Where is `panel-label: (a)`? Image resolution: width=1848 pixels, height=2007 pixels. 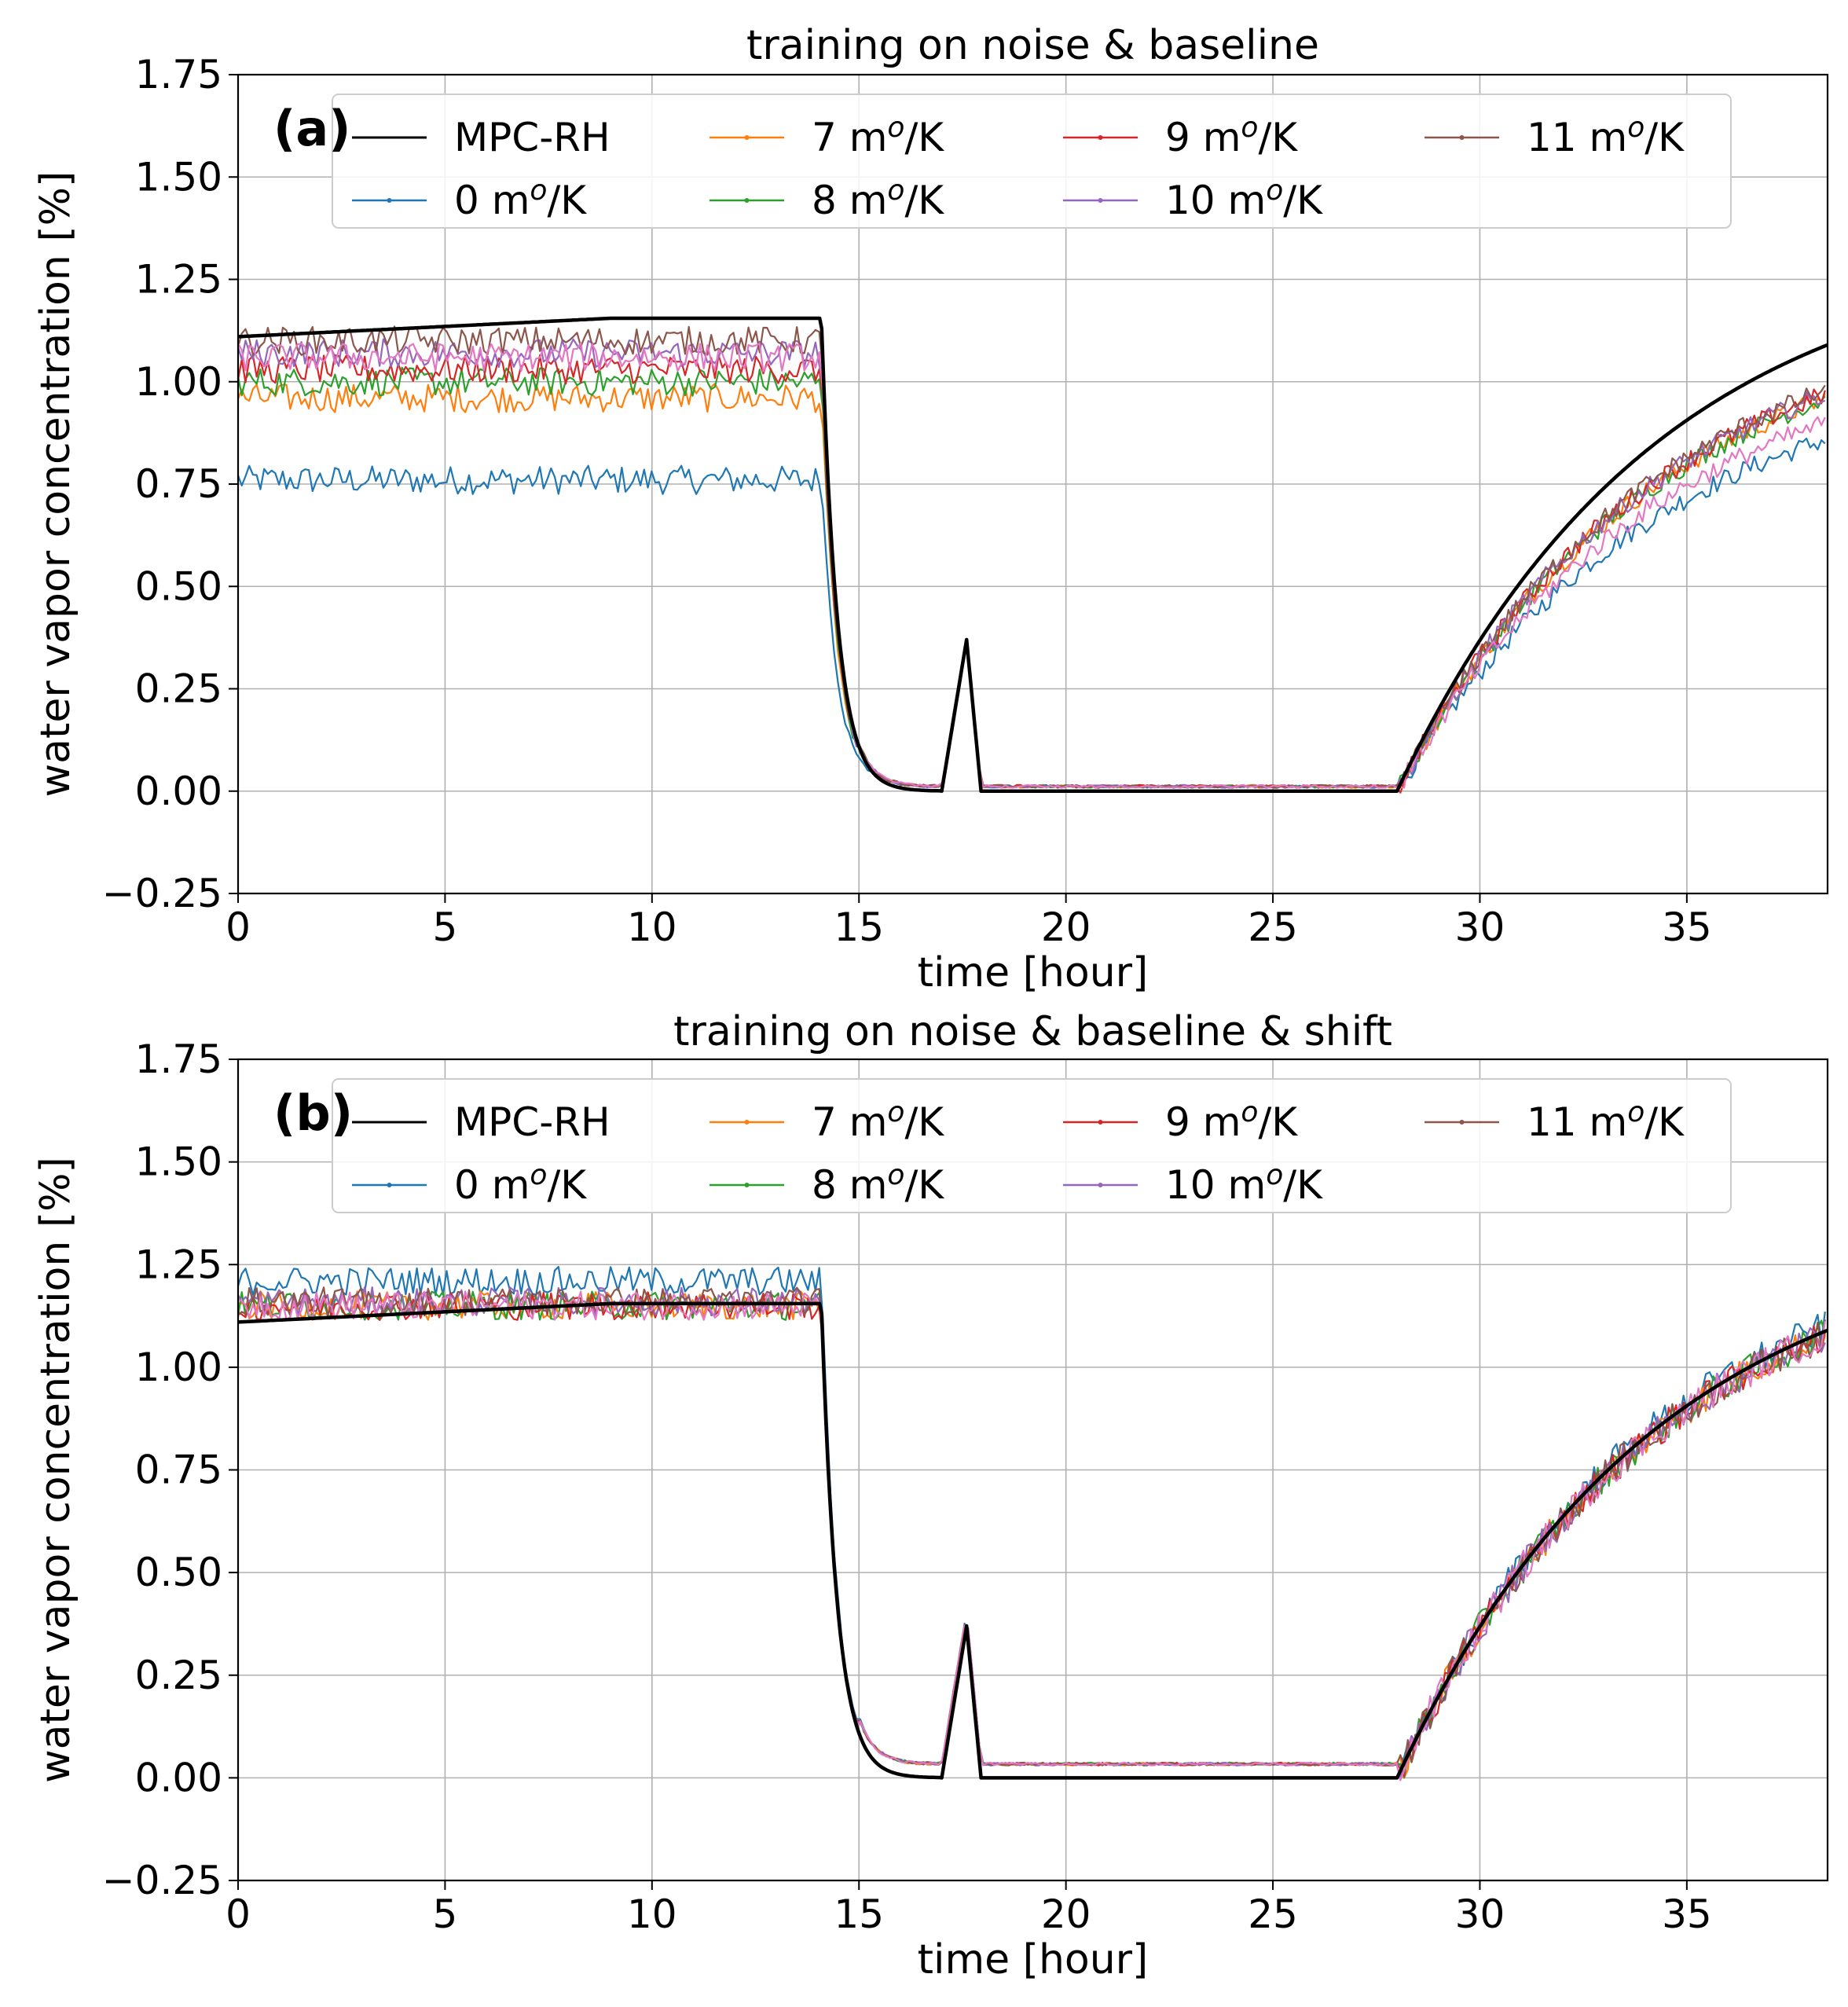
panel-label: (a) is located at coordinates (312, 128).